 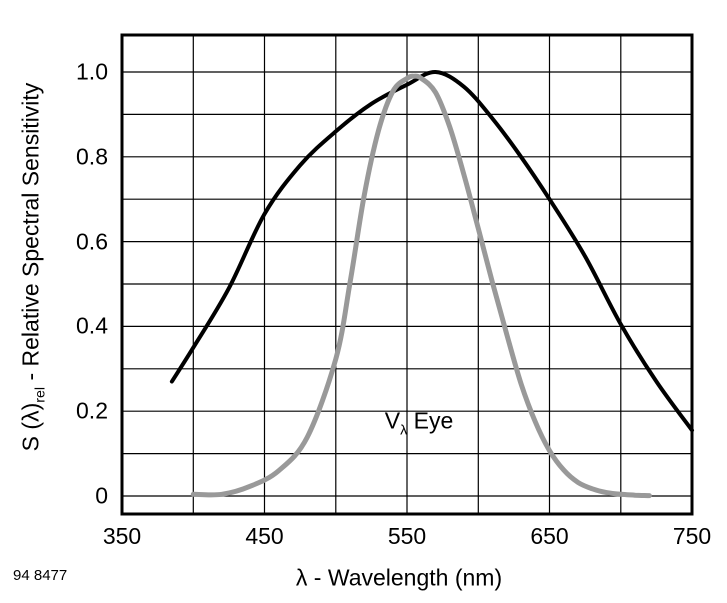 I want to click on eye-curve-label-subscript: λ, so click(x=404, y=430).